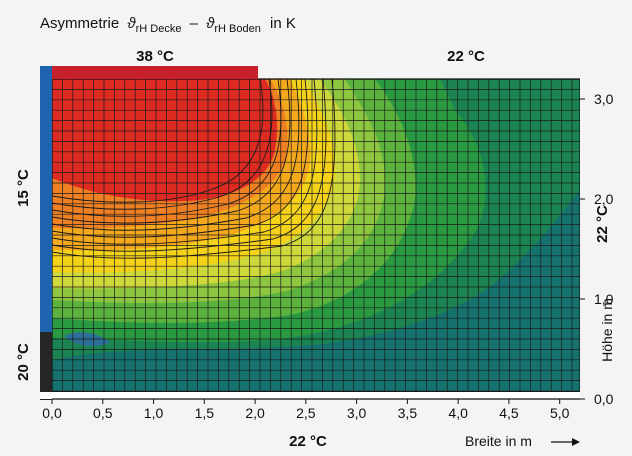  Describe the element at coordinates (604, 399) in the screenshot. I see `y-tick-label: 0,0` at that location.